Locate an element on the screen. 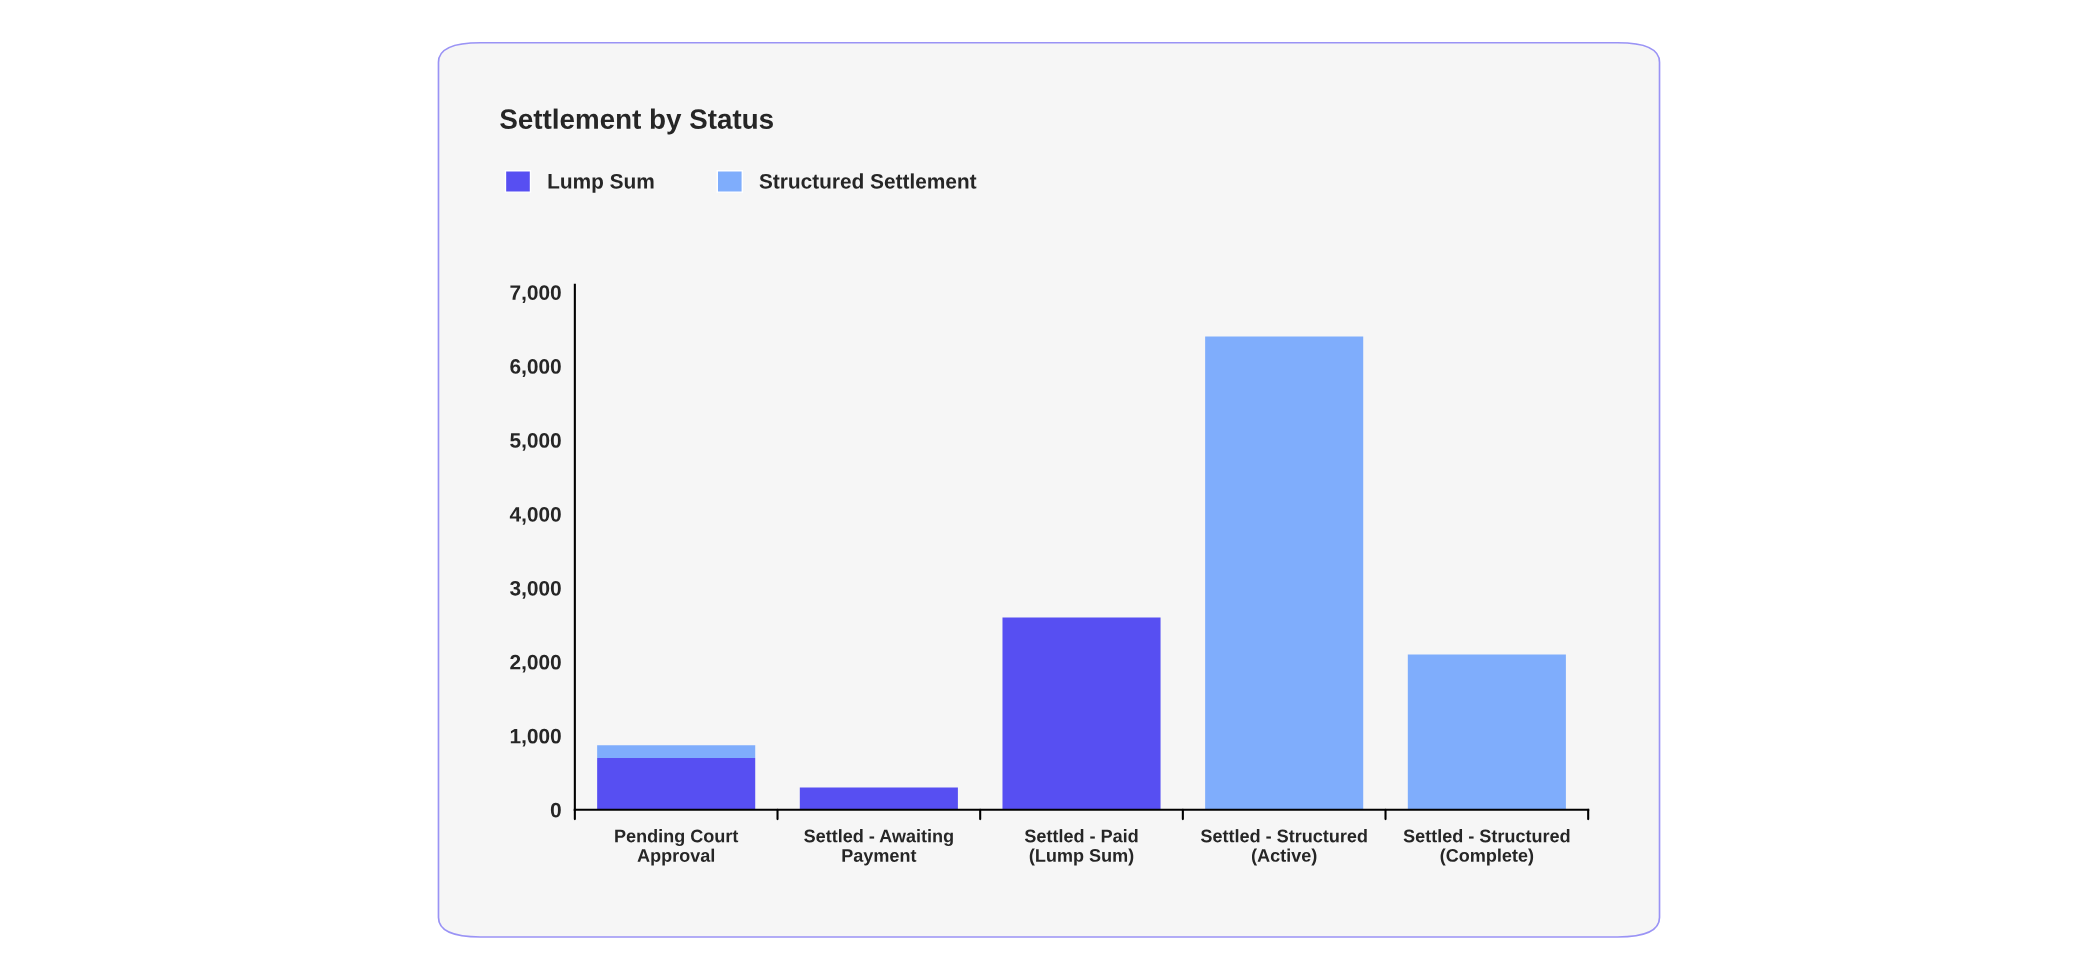 Image resolution: width=2098 pixels, height=972 pixels. x-tick-label: Pending Court Approval is located at coordinates (677, 847).